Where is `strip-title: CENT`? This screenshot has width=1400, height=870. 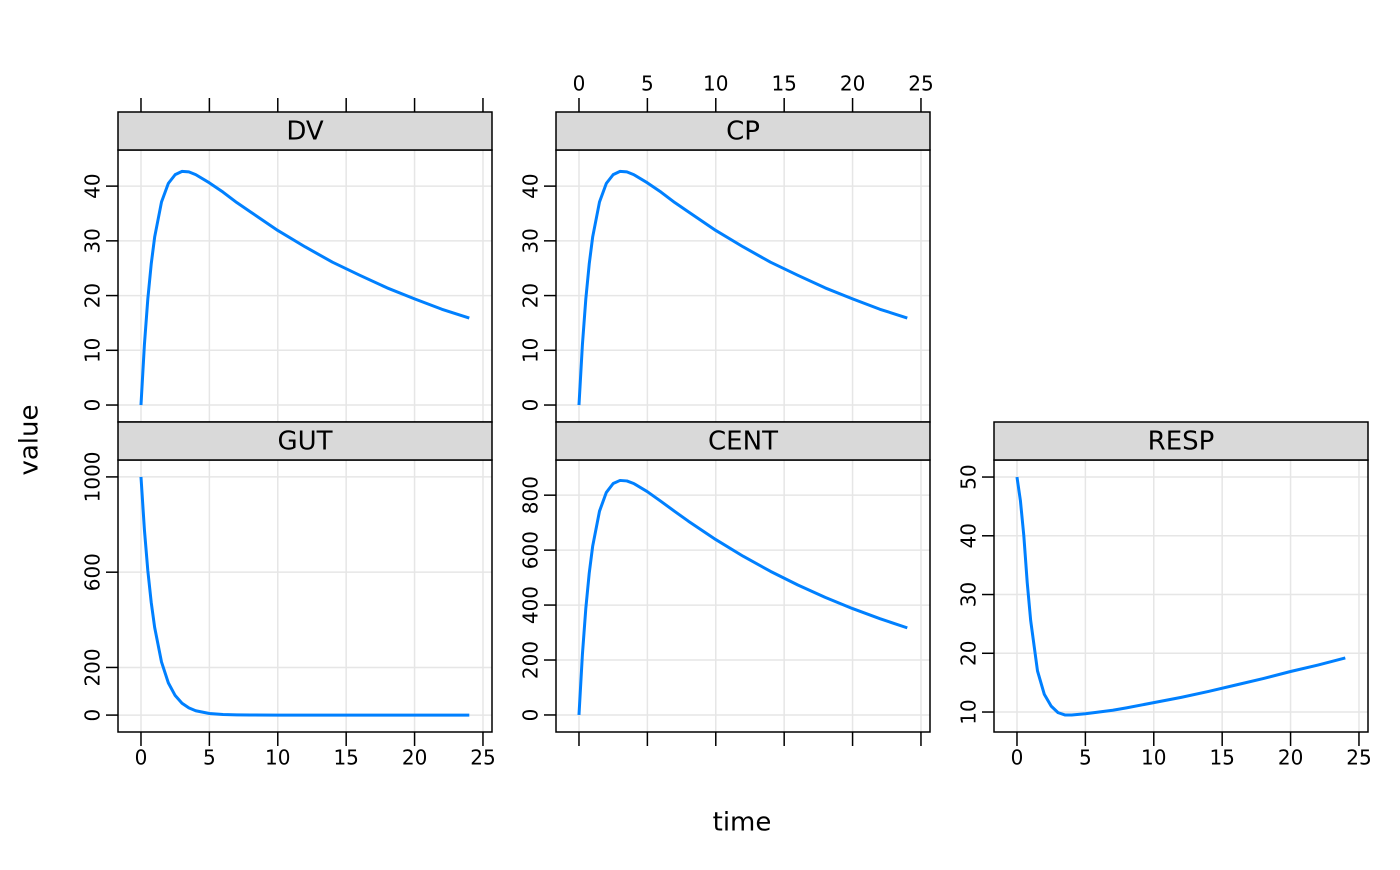 strip-title: CENT is located at coordinates (743, 442).